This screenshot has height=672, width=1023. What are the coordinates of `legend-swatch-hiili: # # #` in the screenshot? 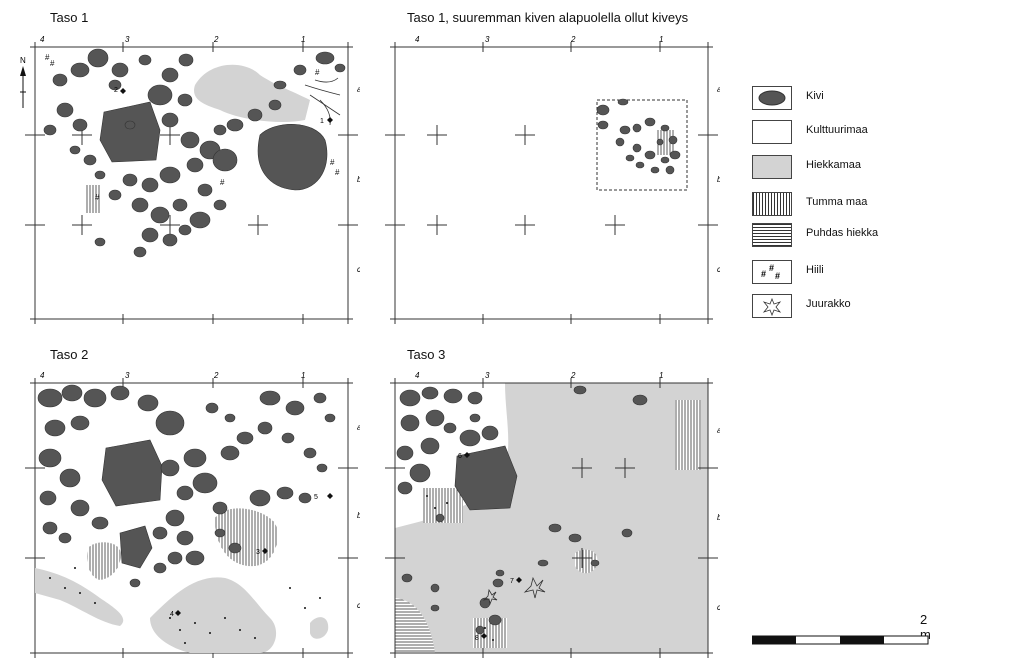 It's located at (772, 272).